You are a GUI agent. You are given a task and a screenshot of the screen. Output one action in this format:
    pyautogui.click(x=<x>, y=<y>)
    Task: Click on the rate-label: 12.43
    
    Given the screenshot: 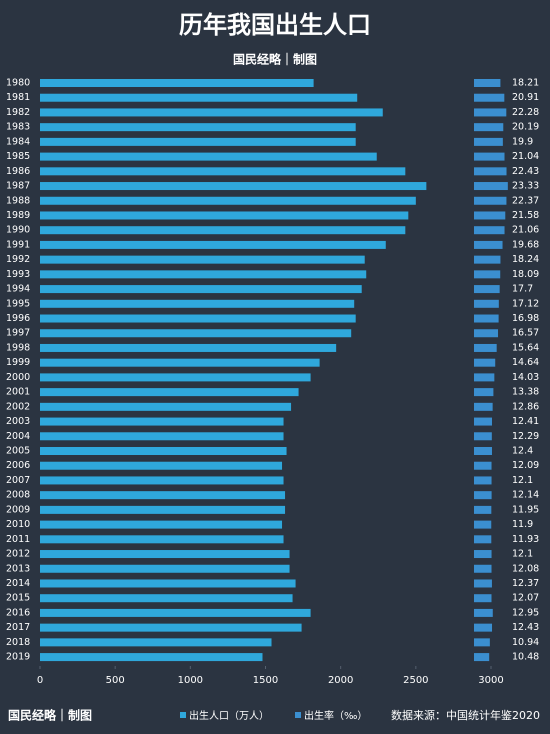 What is the action you would take?
    pyautogui.click(x=525, y=627)
    